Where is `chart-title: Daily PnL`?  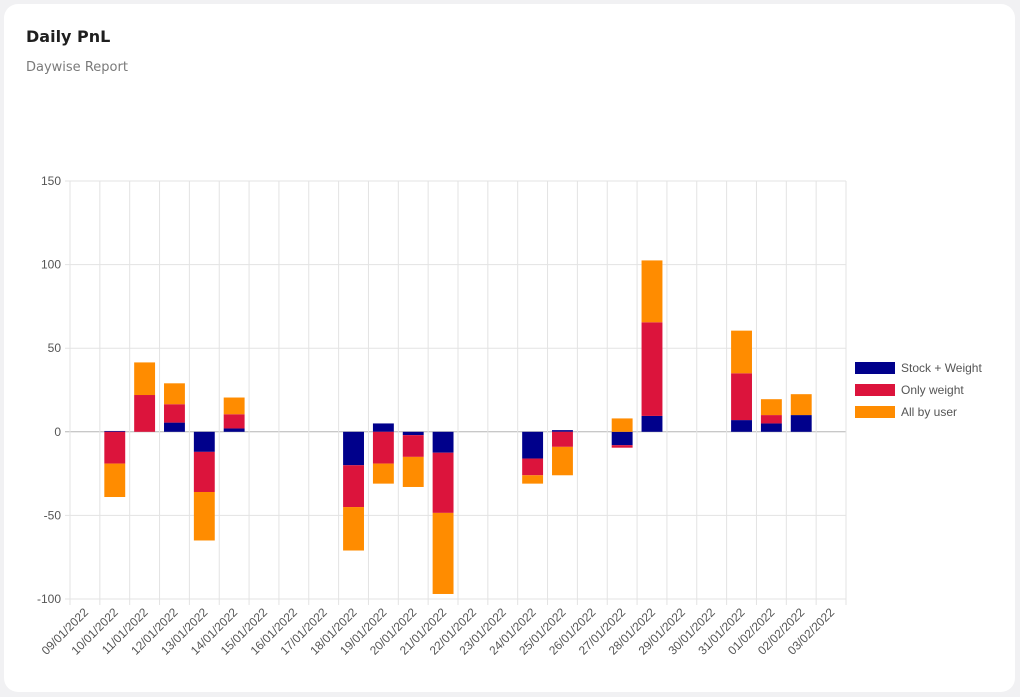 chart-title: Daily PnL is located at coordinates (68, 36).